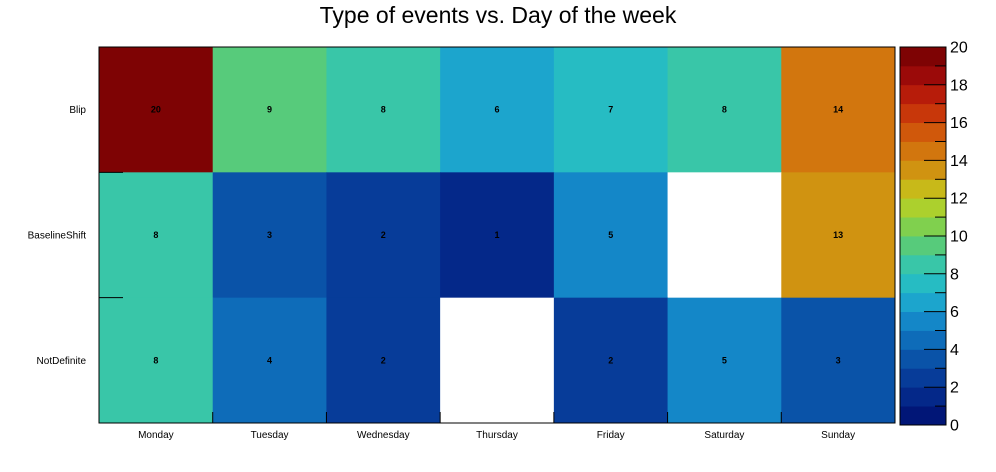  Describe the element at coordinates (959, 161) in the screenshot. I see `color-scale-label: 14` at that location.